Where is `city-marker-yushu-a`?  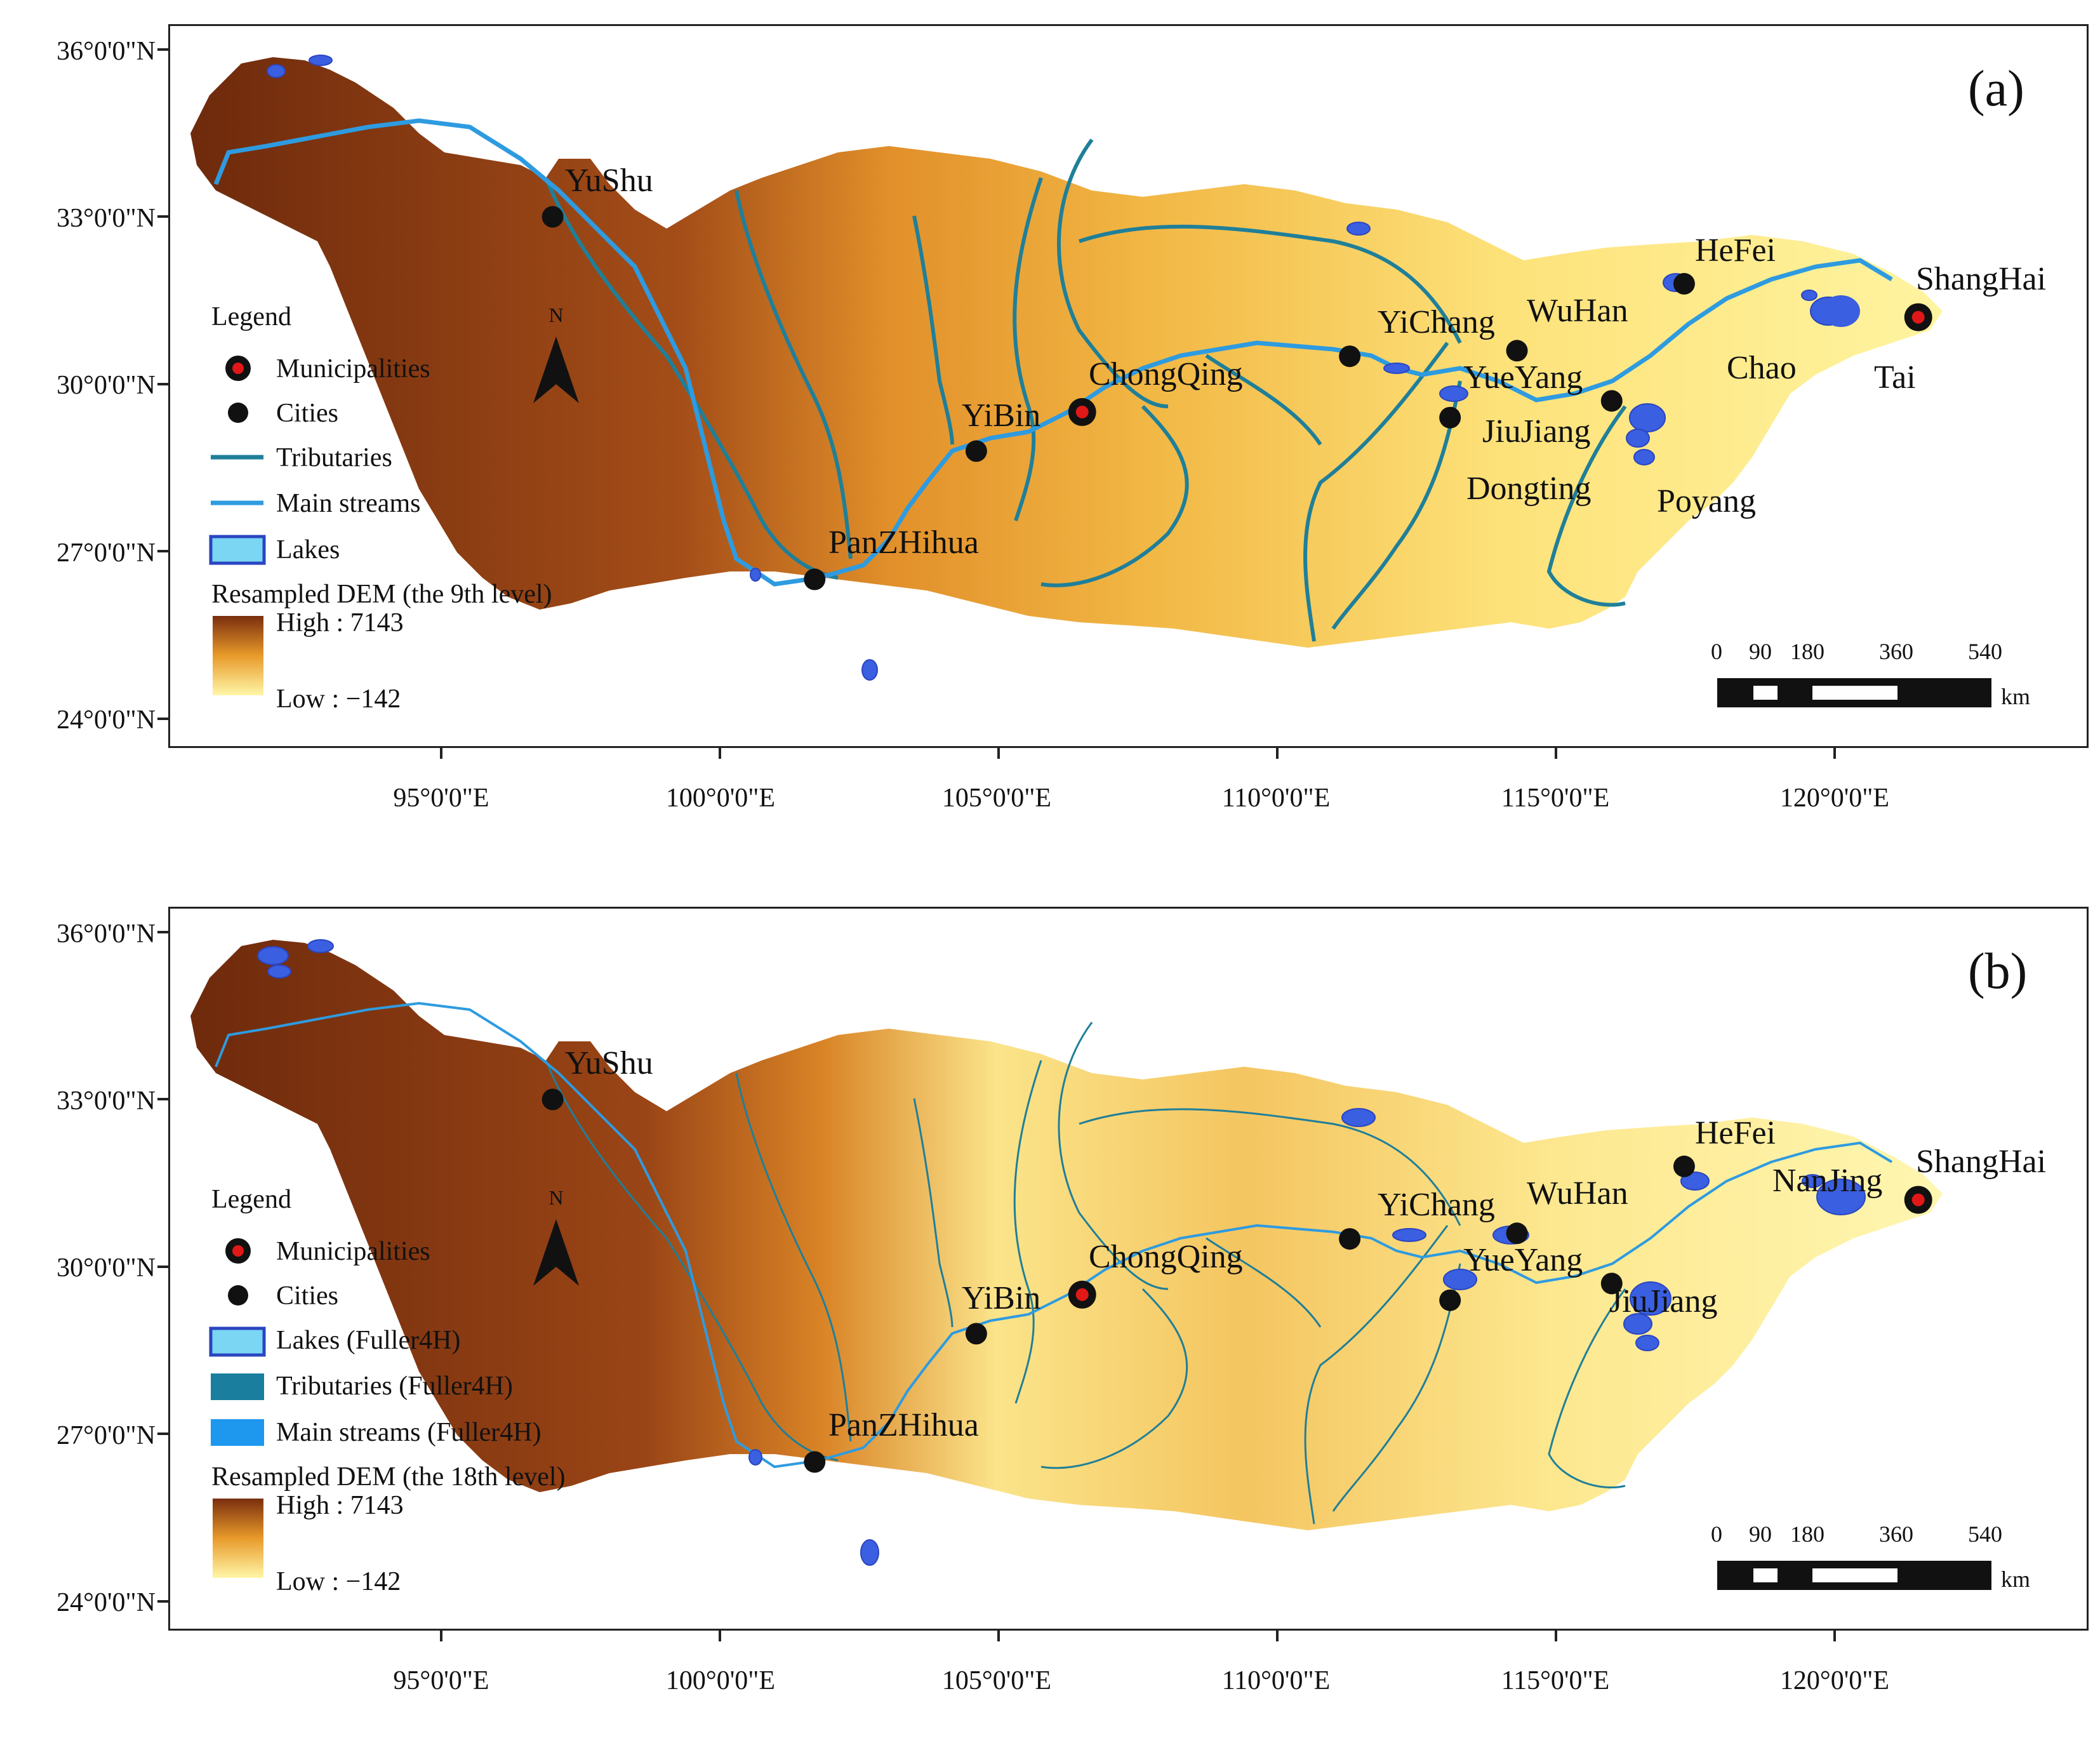 city-marker-yushu-a is located at coordinates (553, 217).